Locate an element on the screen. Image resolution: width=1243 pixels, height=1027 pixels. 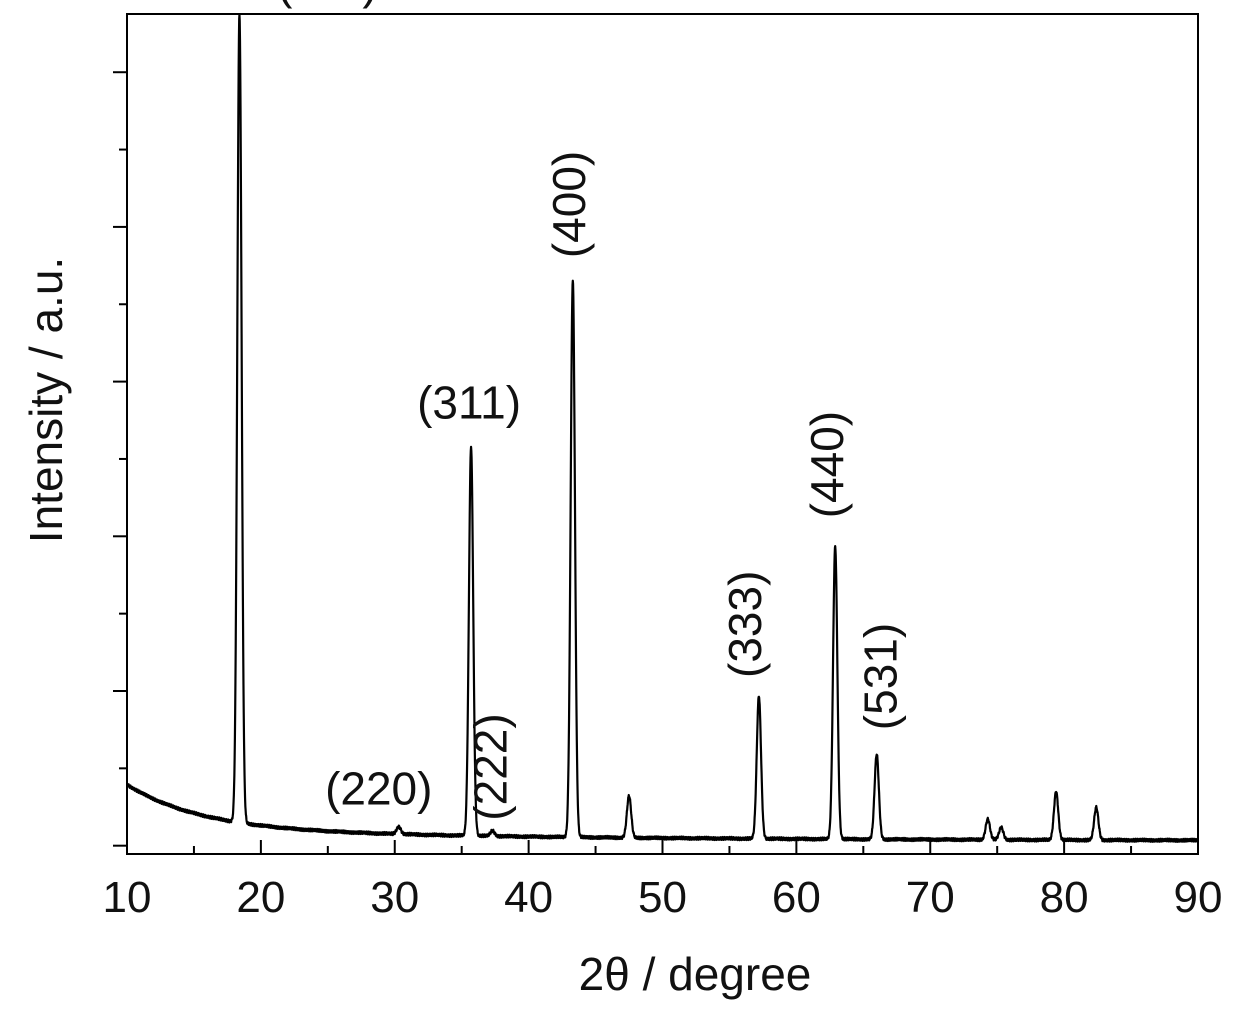
peak-label: (531) is located at coordinates (881, 676).